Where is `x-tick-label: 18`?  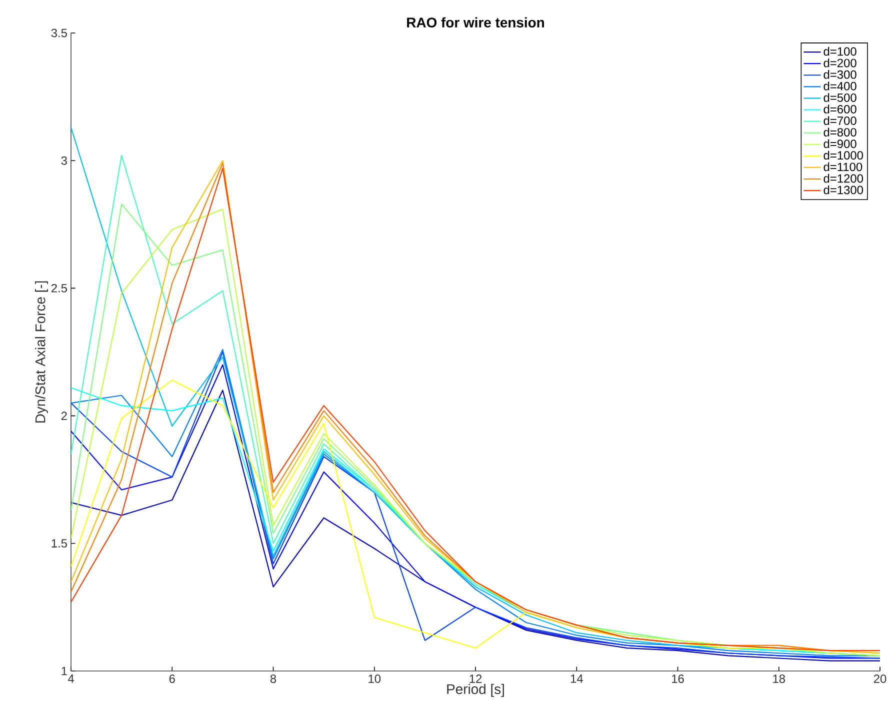 x-tick-label: 18 is located at coordinates (779, 678).